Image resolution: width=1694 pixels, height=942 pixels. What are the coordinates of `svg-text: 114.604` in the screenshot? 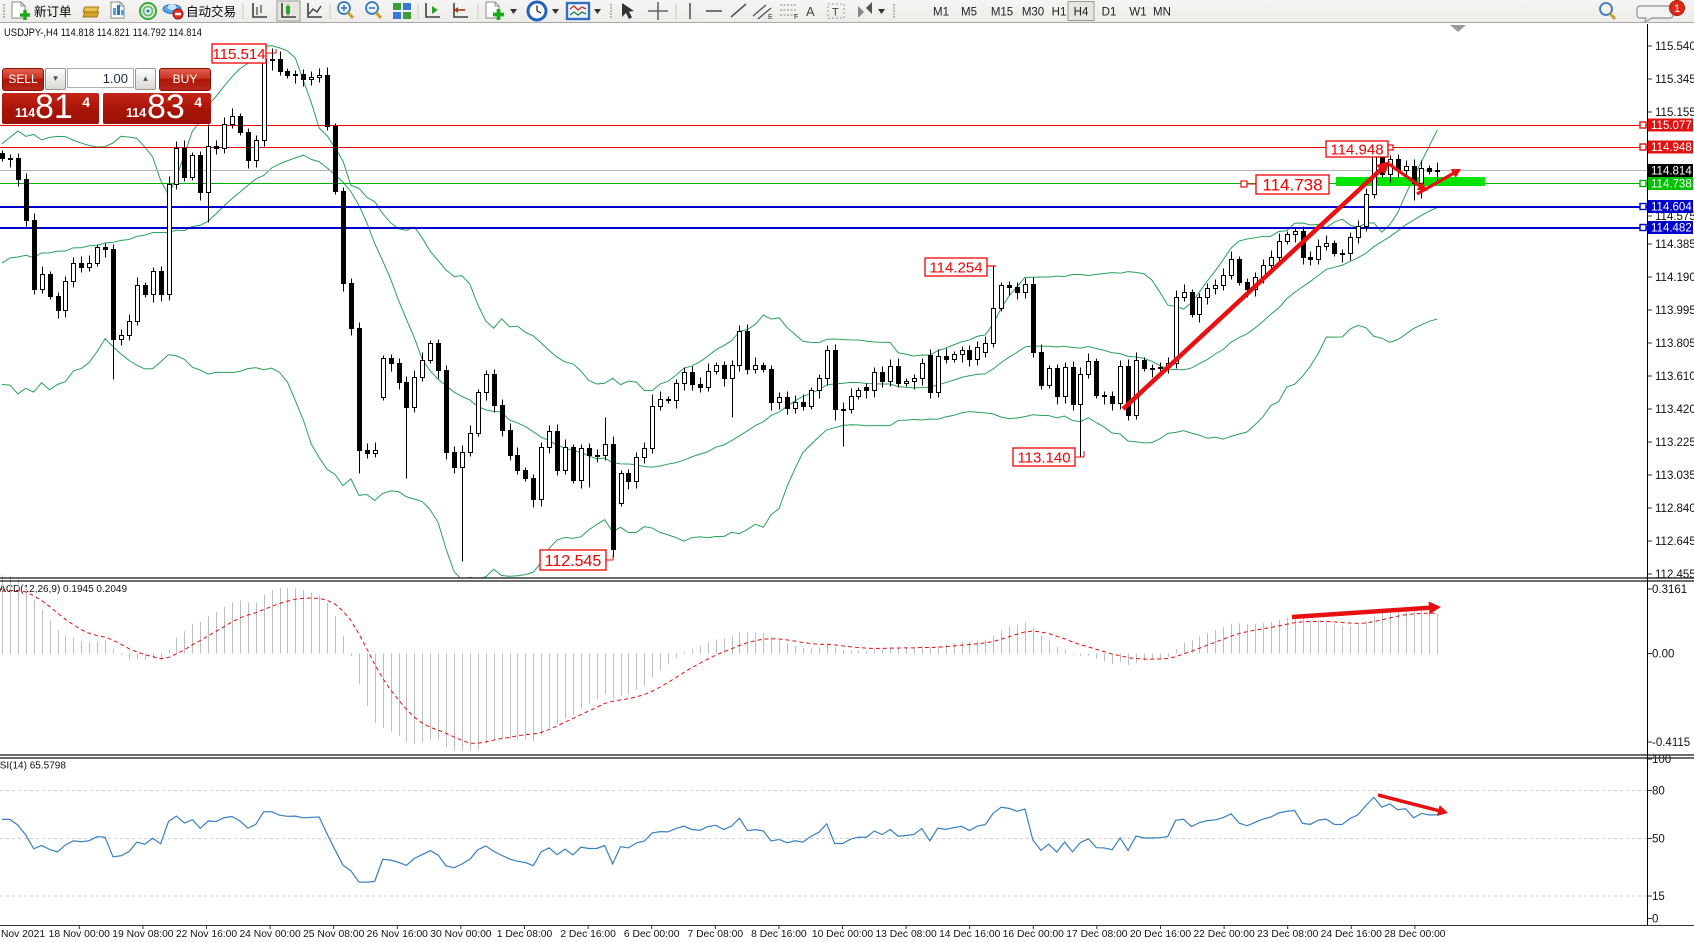 It's located at (1671, 208).